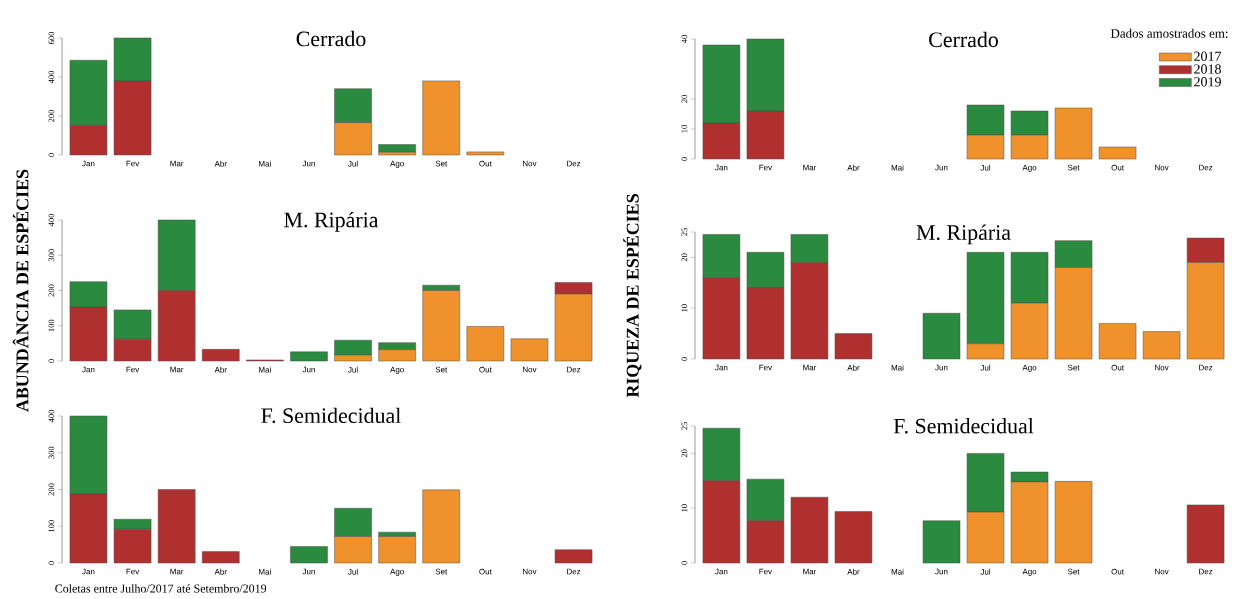 The image size is (1235, 599). What do you see at coordinates (1207, 82) in the screenshot?
I see `legend-label: 2019` at bounding box center [1207, 82].